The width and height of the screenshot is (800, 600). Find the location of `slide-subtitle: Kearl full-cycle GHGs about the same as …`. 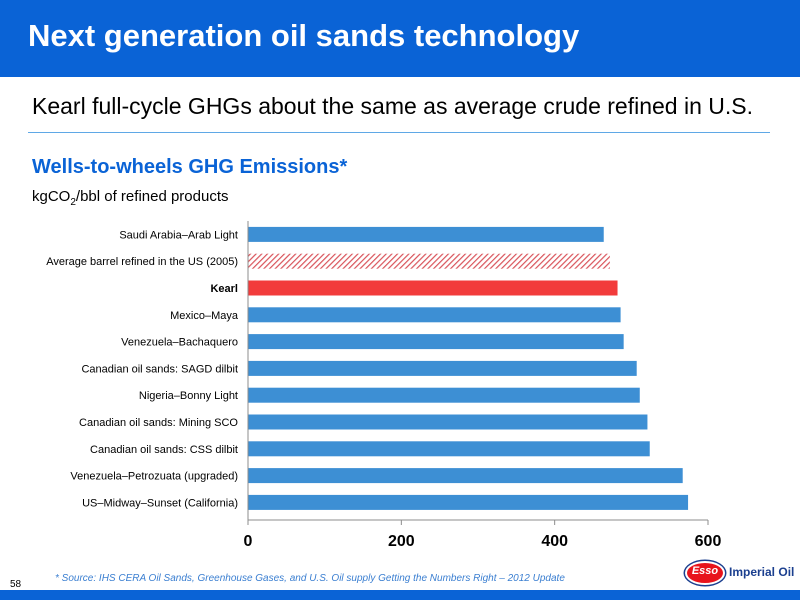

slide-subtitle: Kearl full-cycle GHGs about the same as … is located at coordinates (393, 106).